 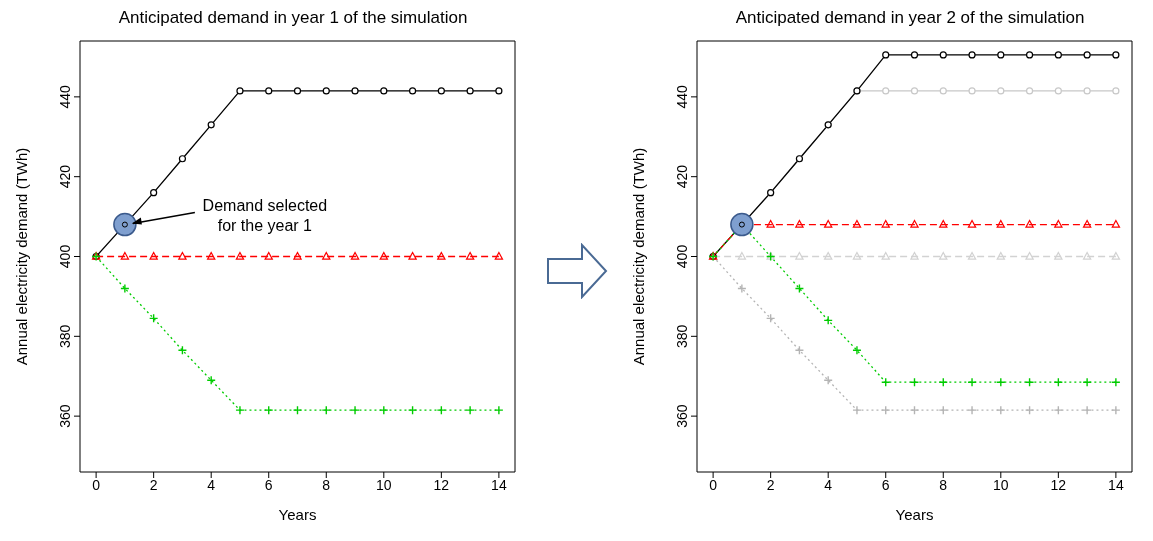 I want to click on chart-title: Anticipated demand in year 1 of the simulation, so click(x=293, y=18).